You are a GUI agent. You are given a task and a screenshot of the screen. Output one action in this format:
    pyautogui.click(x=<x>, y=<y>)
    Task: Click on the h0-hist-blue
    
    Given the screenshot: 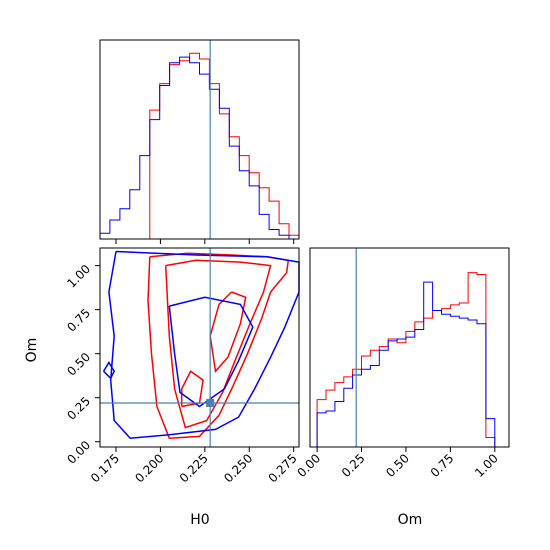 What is the action you would take?
    pyautogui.click(x=199, y=148)
    